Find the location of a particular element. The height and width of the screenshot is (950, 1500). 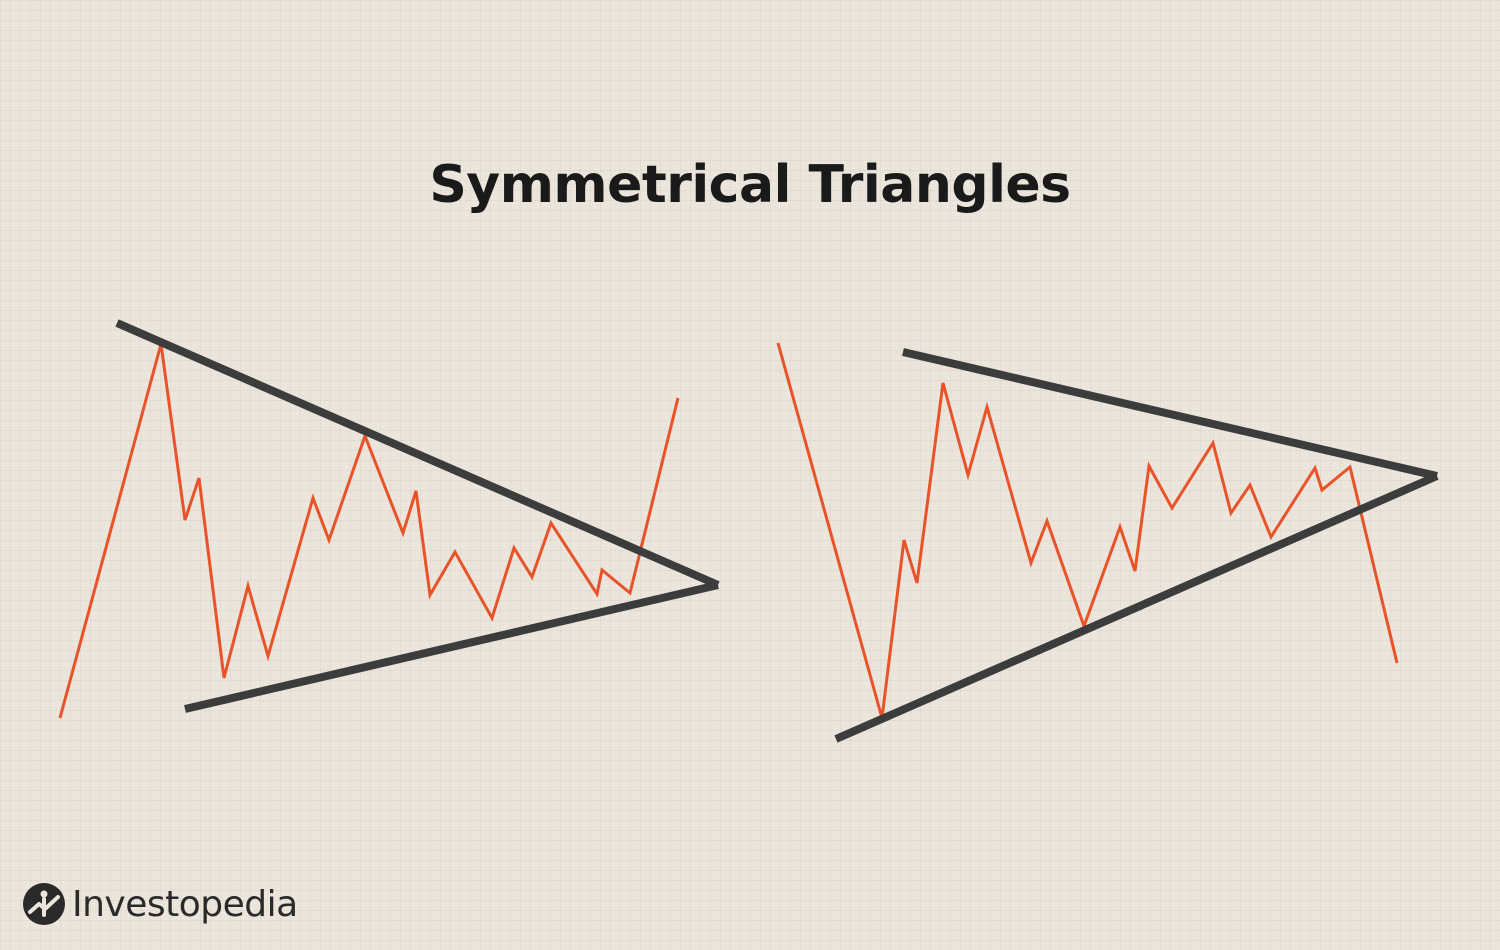

investopedia-logo: Investopedia is located at coordinates (160, 904).